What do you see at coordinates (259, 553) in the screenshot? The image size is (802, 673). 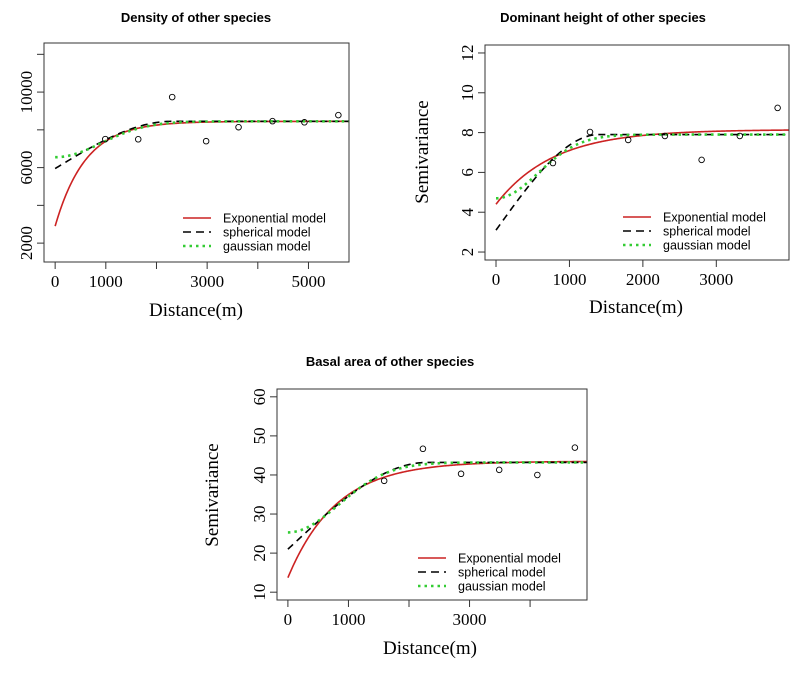 I see `y-tick-label: 20` at bounding box center [259, 553].